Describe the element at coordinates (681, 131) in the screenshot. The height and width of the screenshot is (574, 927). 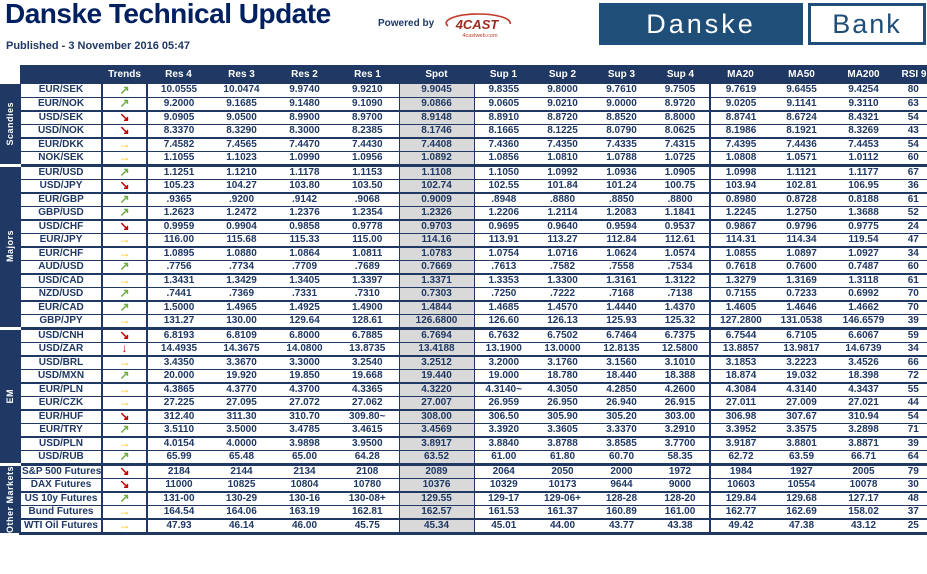
I see `sup4-value: 8.0625` at that location.